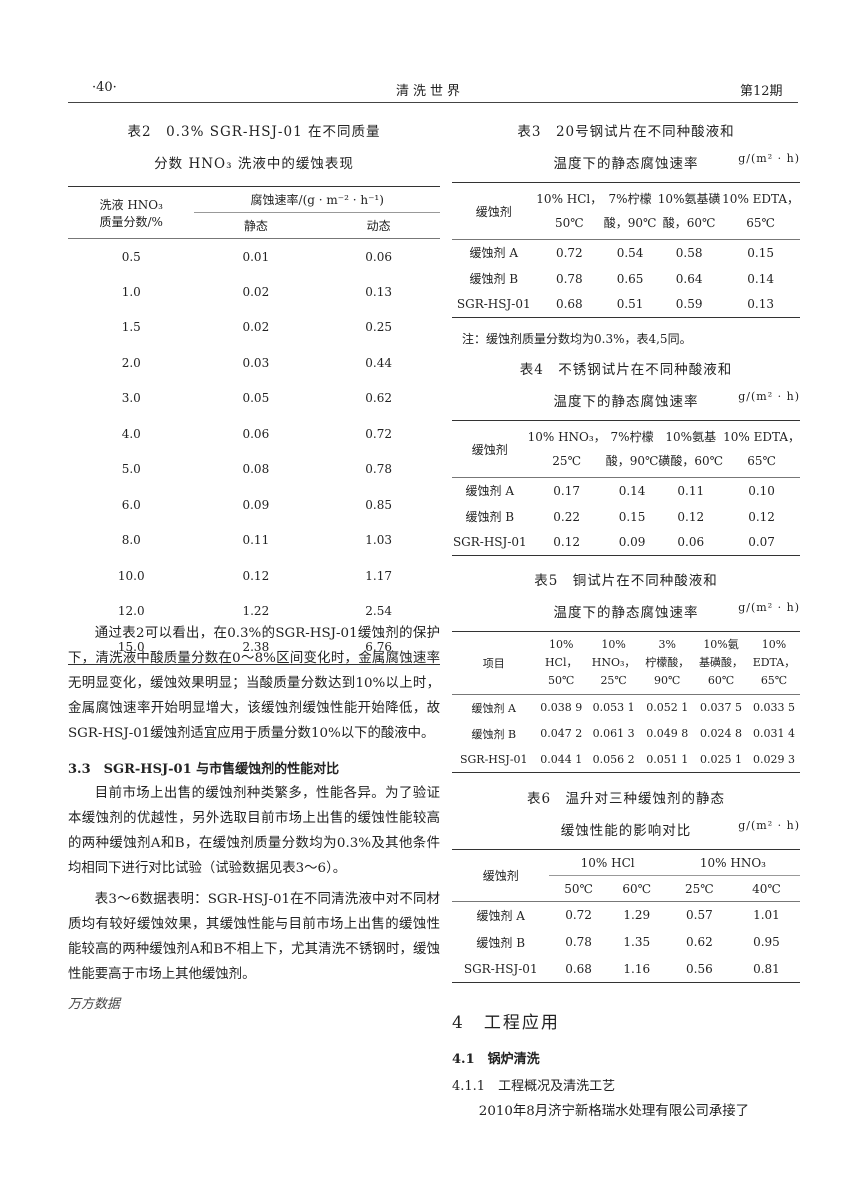 This screenshot has width=854, height=1180. I want to click on table-cell: 0.64, so click(689, 278).